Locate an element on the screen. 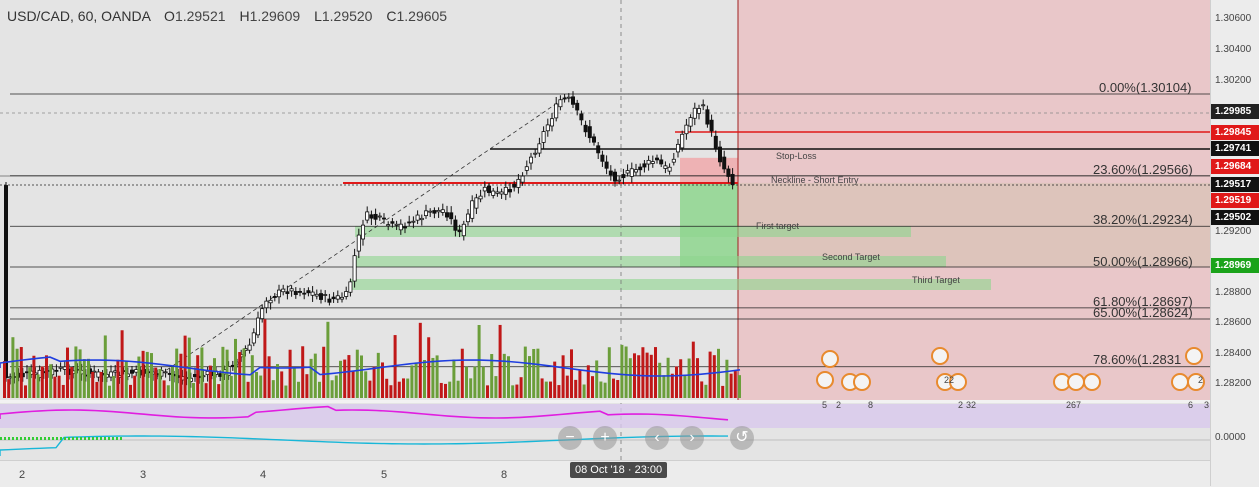  second-target-box is located at coordinates (650, 261).